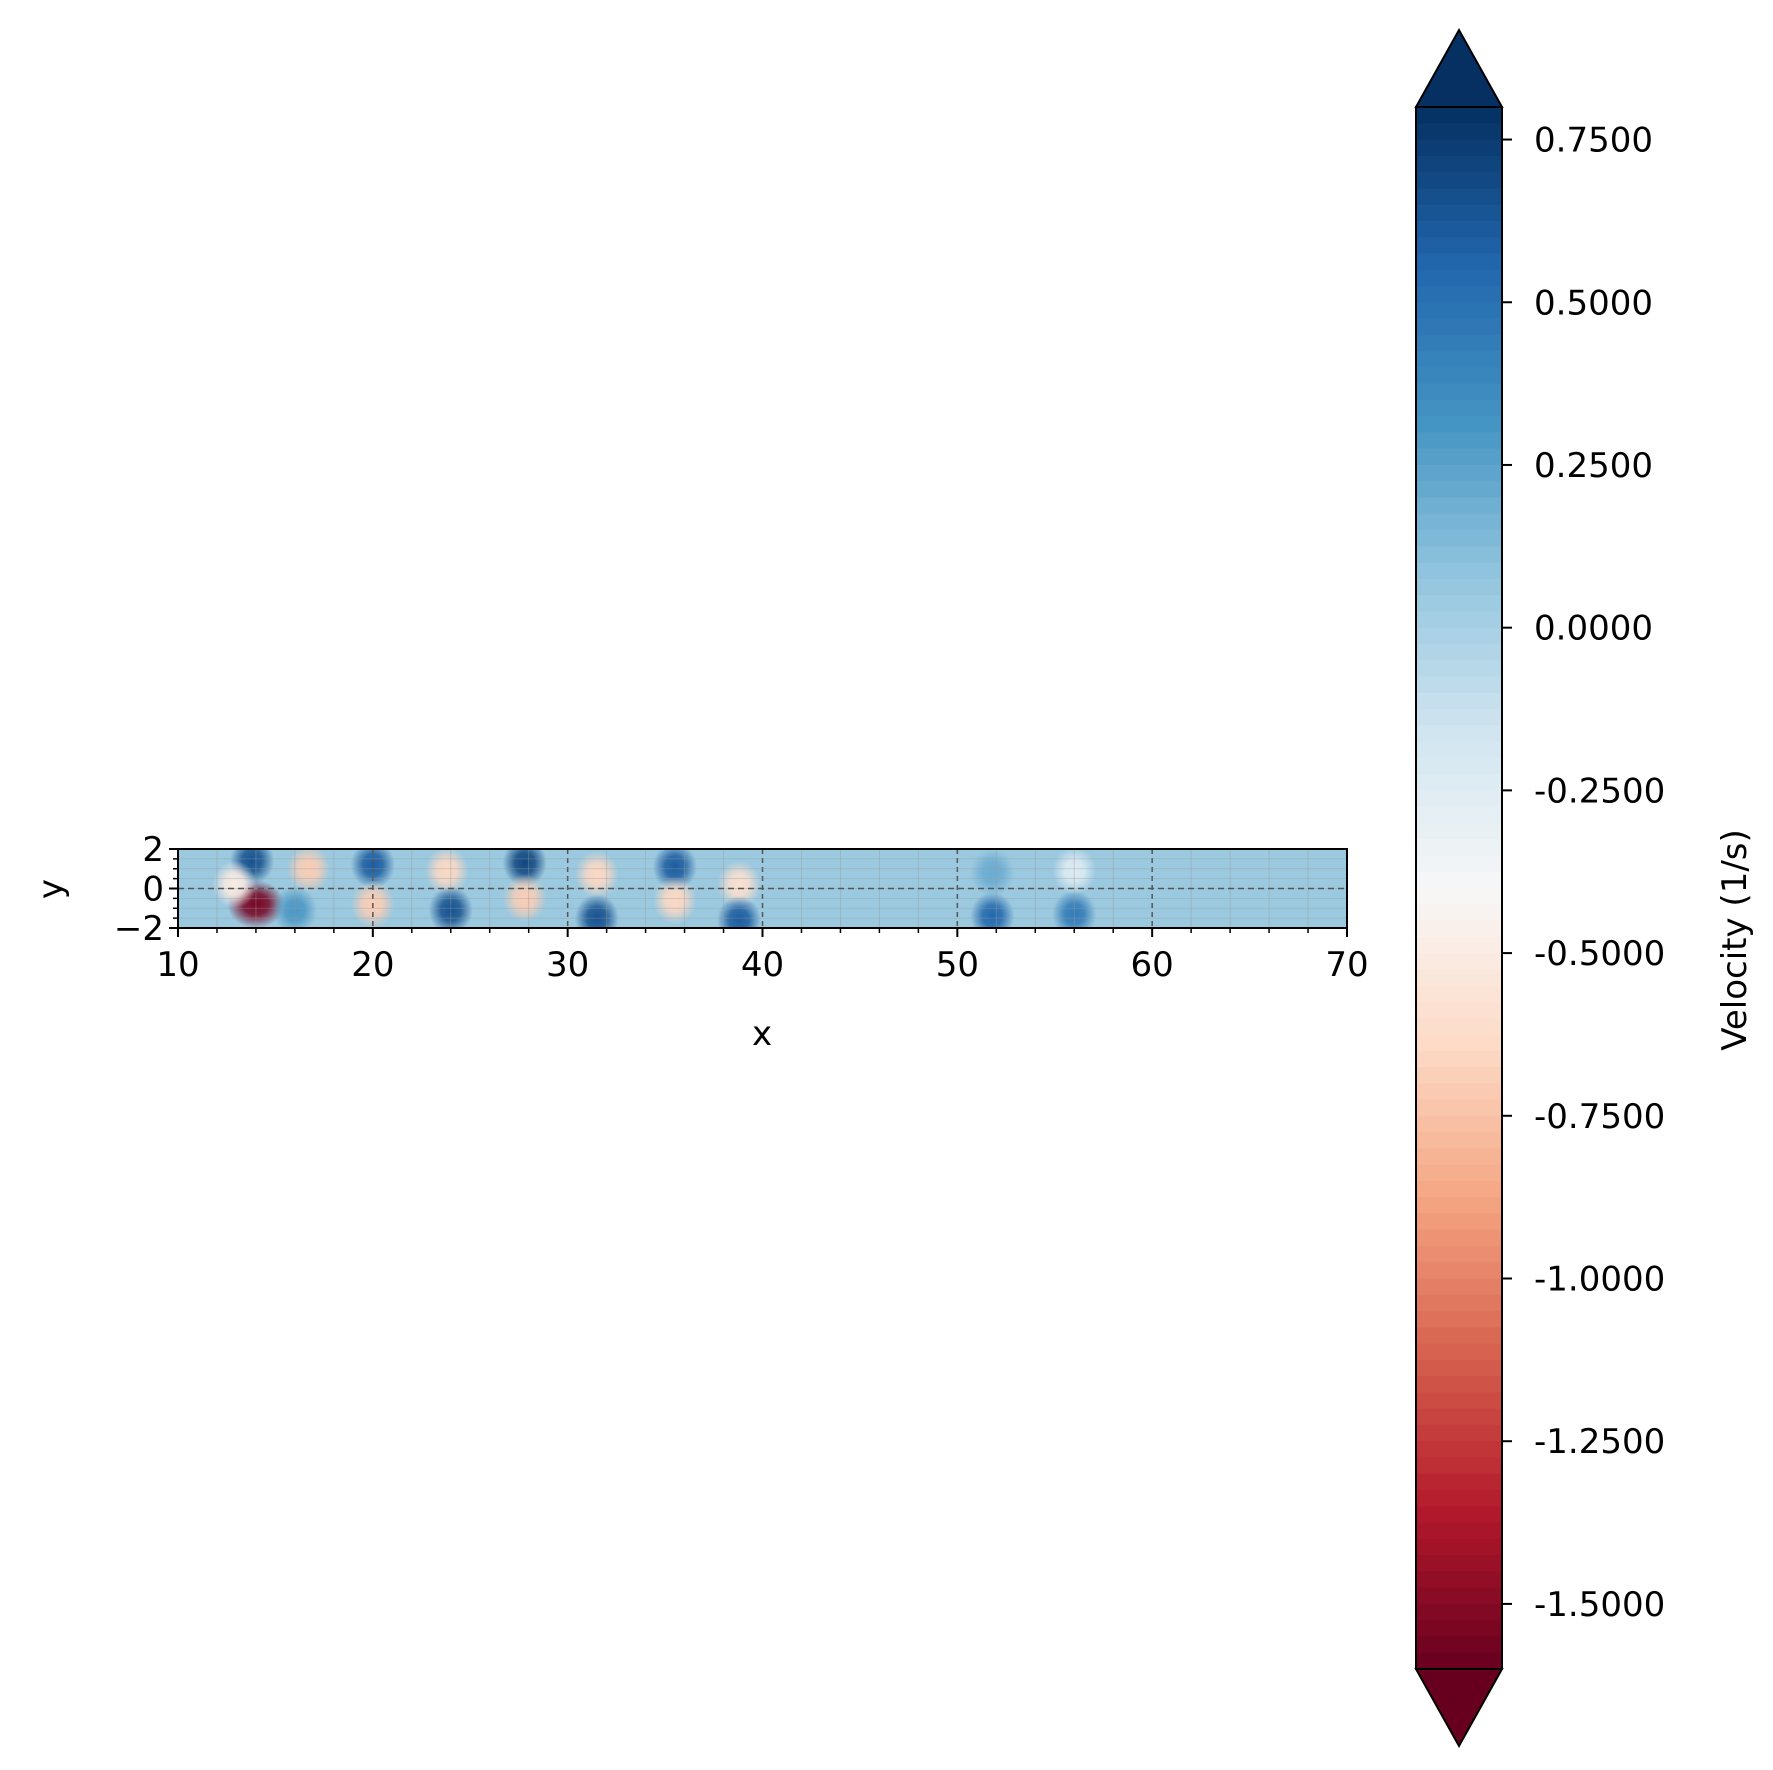 Image resolution: width=1773 pixels, height=1770 pixels. I want to click on colorbar-tick-label: 0.7500, so click(1593, 141).